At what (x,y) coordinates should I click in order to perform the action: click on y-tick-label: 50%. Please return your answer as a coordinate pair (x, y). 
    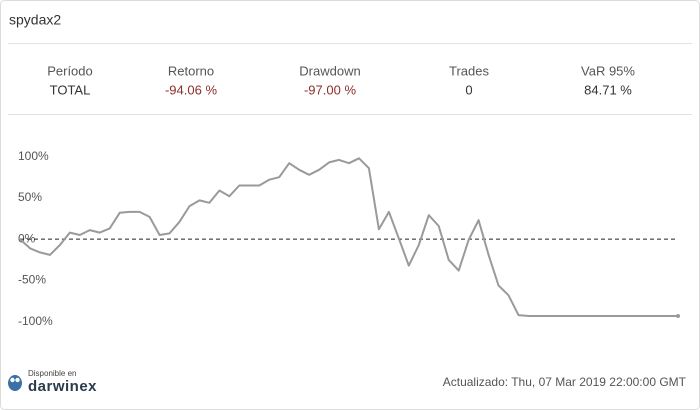
    Looking at the image, I should click on (30, 197).